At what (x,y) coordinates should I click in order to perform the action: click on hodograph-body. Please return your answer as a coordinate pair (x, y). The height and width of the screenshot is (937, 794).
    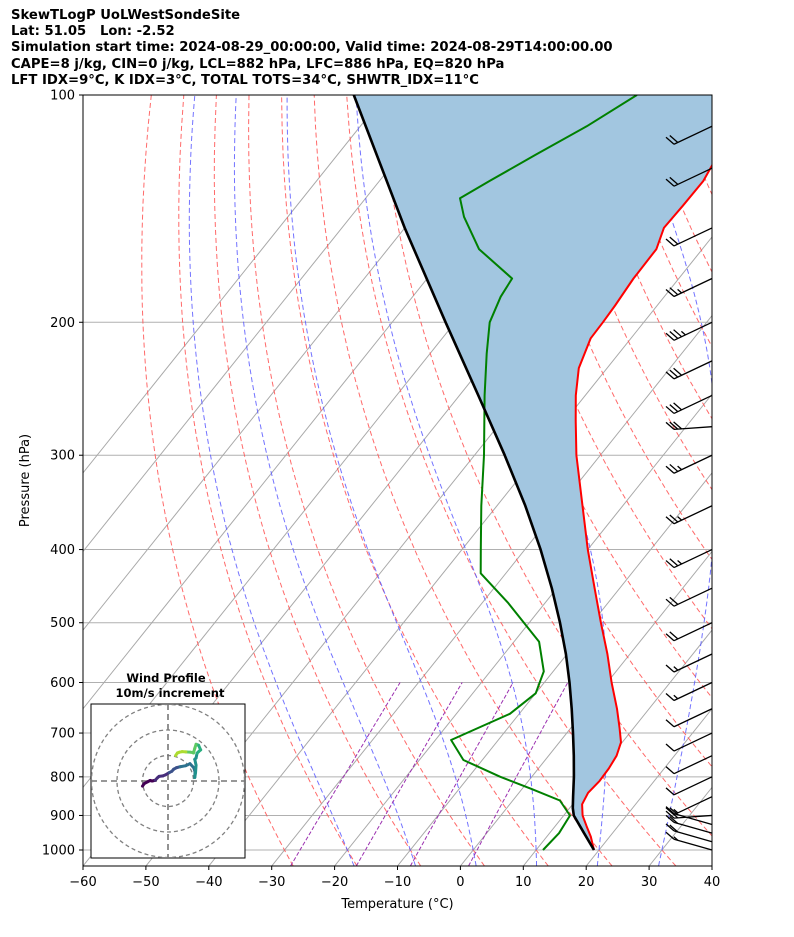
    Looking at the image, I should click on (168, 781).